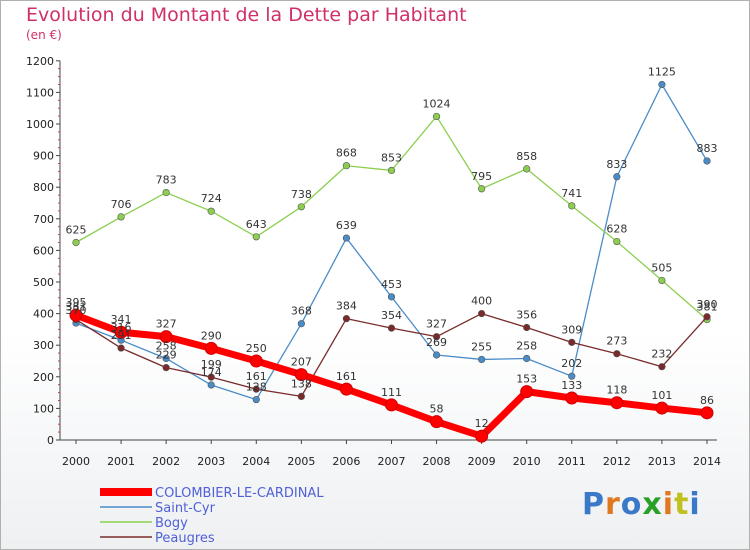  I want to click on data-label-1: 128, so click(256, 387).